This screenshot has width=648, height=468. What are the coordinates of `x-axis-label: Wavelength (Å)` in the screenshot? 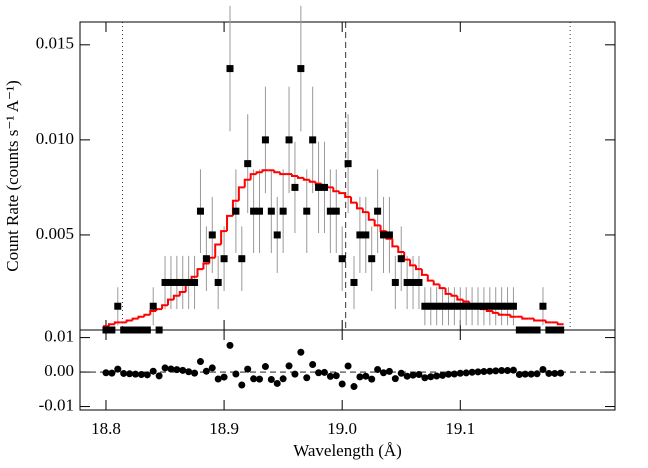 It's located at (347, 450).